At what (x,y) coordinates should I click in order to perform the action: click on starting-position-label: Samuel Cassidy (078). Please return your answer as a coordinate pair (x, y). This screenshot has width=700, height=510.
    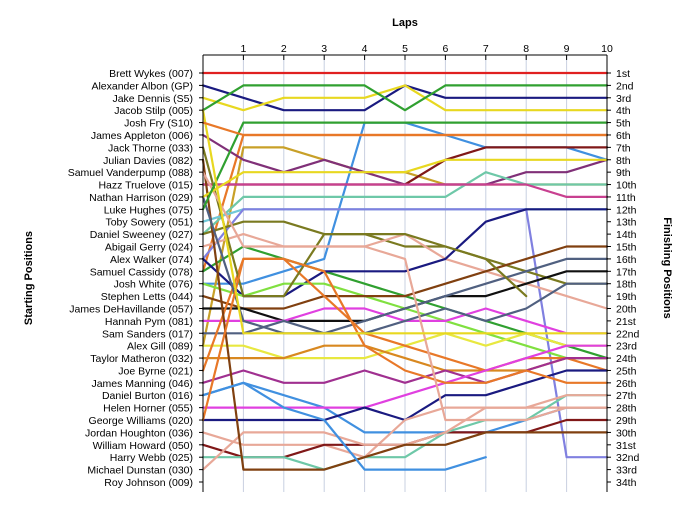
    Looking at the image, I should click on (141, 272).